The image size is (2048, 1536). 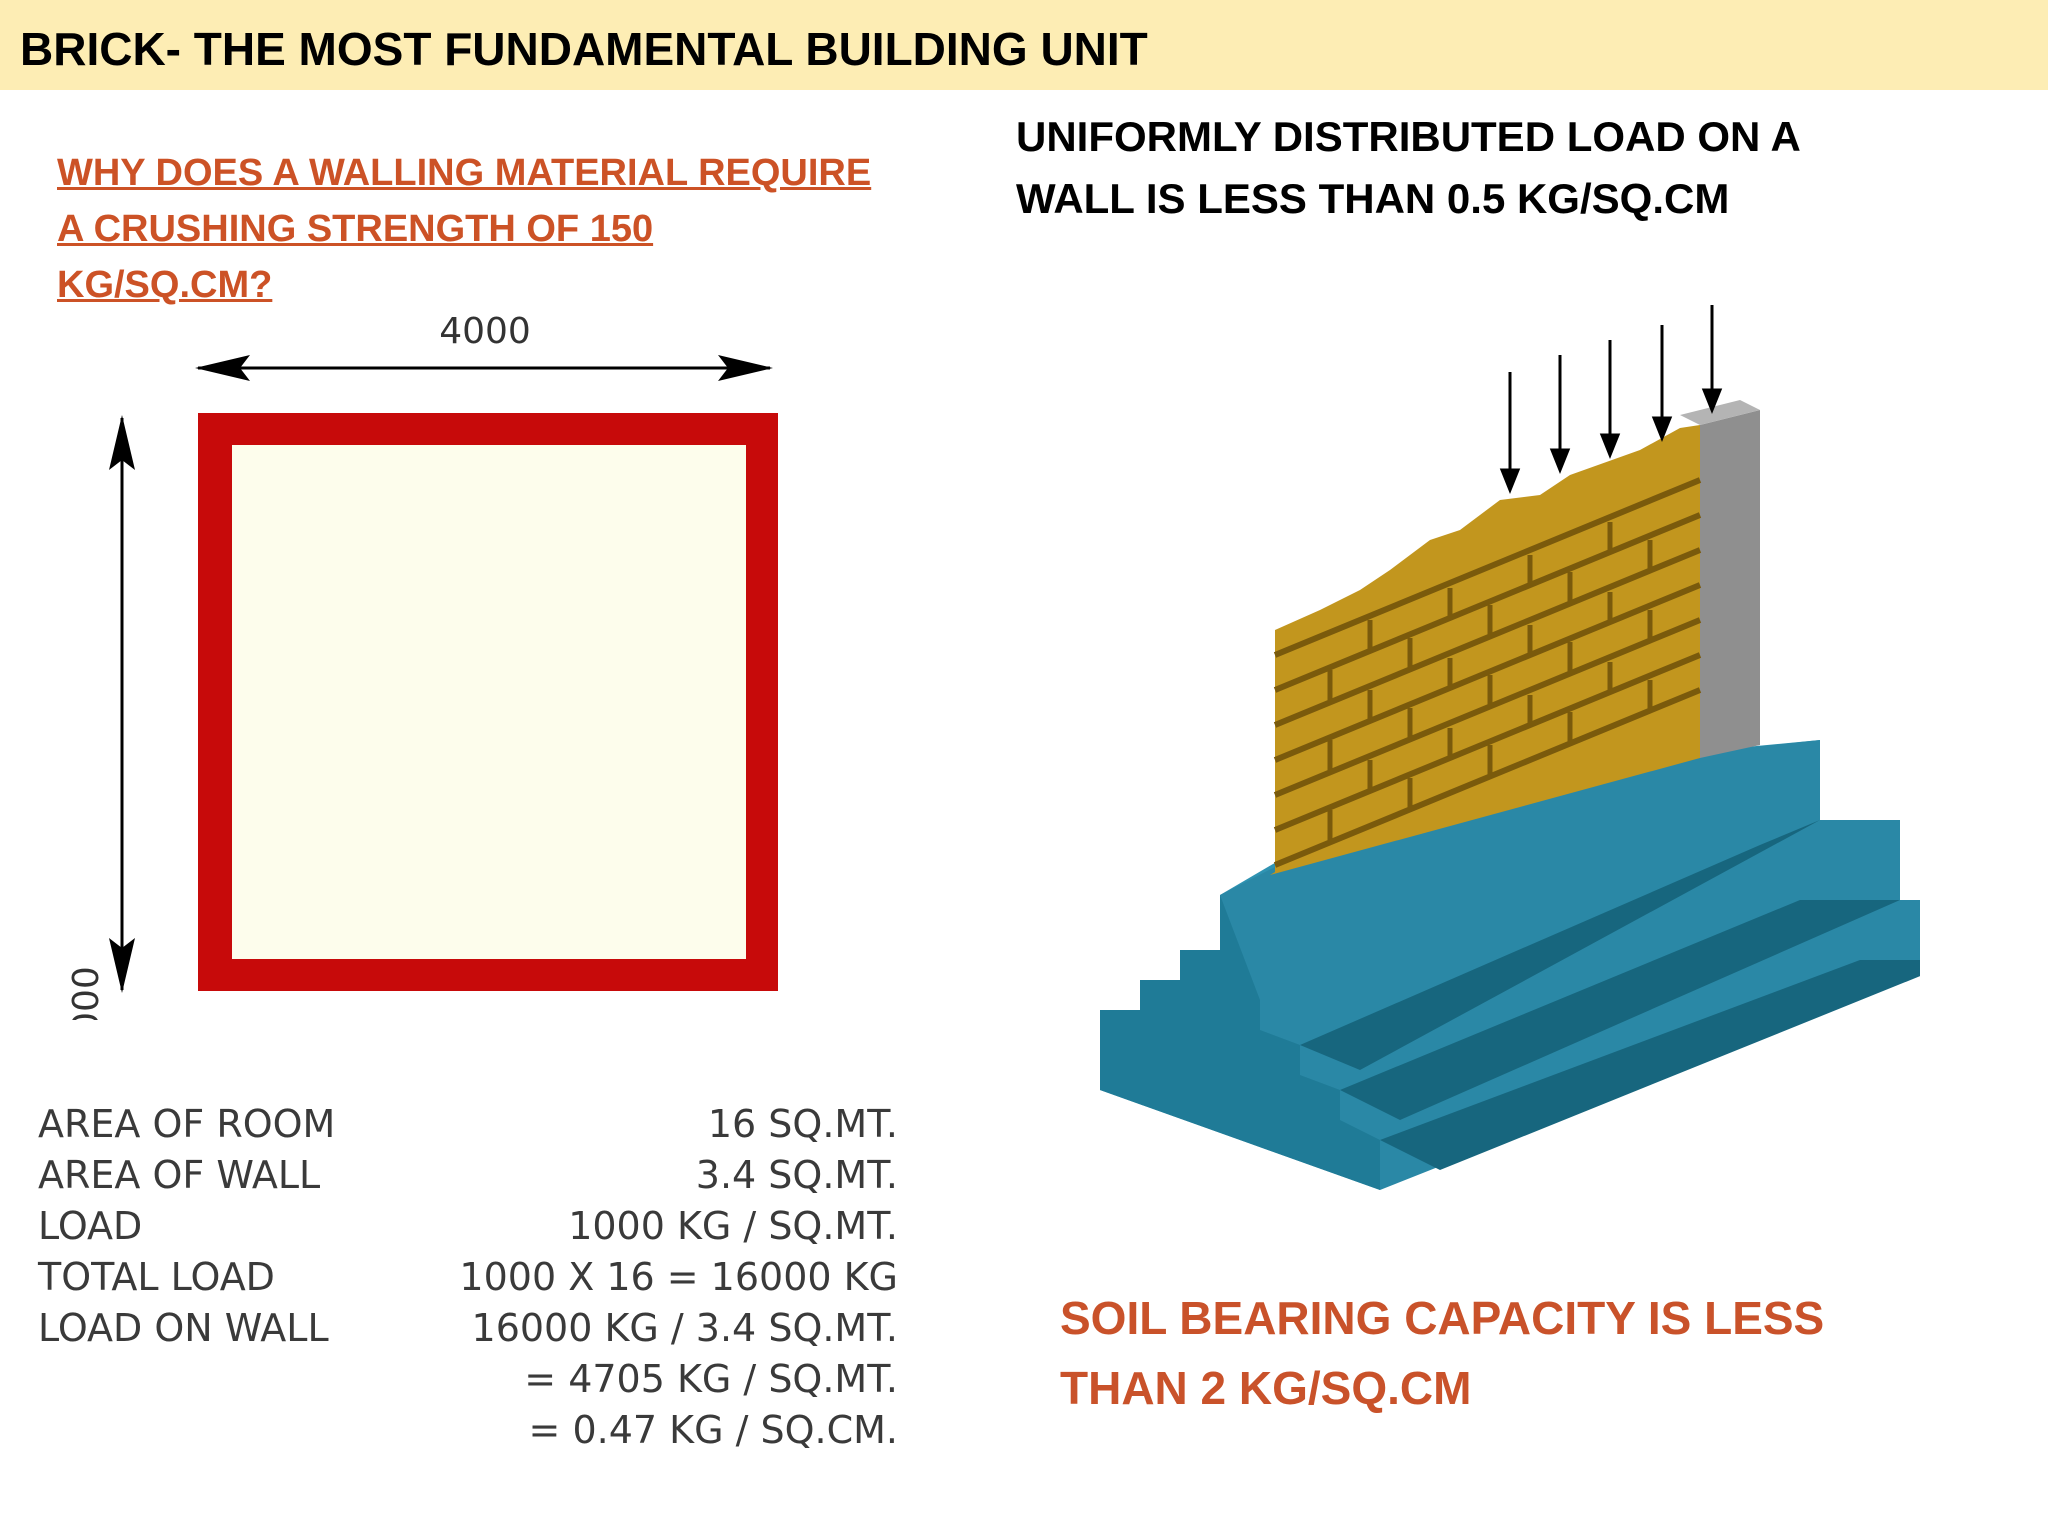 I want to click on width-arrow-left, so click(x=222, y=368).